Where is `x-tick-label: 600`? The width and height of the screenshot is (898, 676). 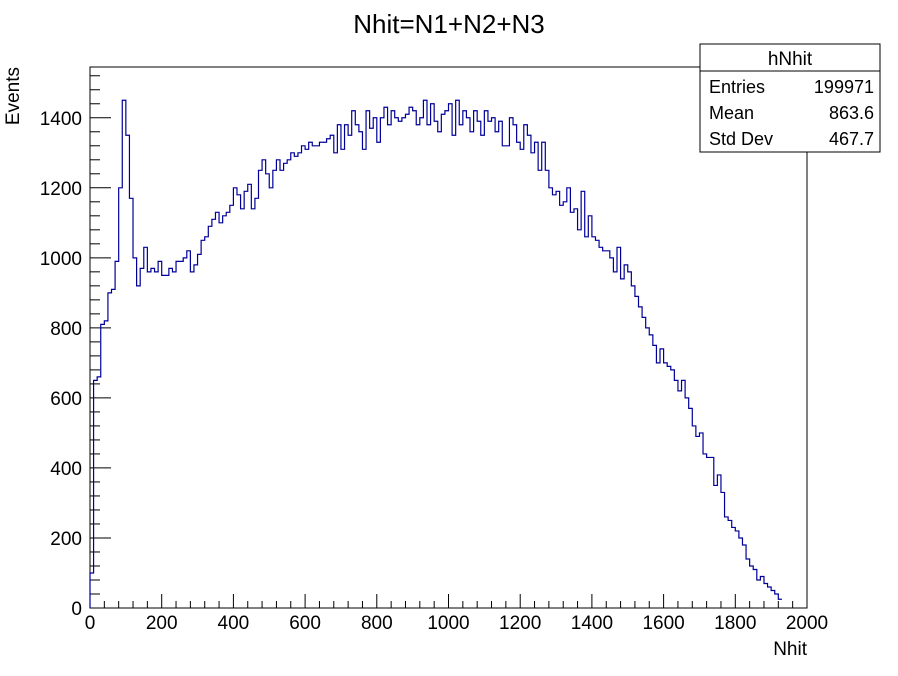 x-tick-label: 600 is located at coordinates (305, 623).